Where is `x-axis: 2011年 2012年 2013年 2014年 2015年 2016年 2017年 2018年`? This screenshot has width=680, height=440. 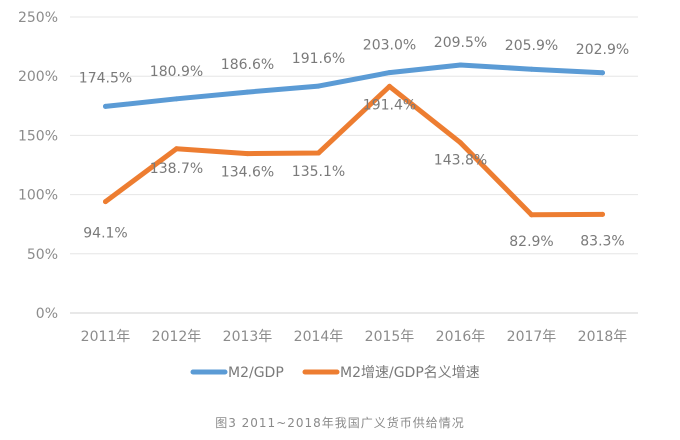 x-axis: 2011年 2012年 2013年 2014年 2015年 2016年 2017年 2018年 is located at coordinates (354, 337).